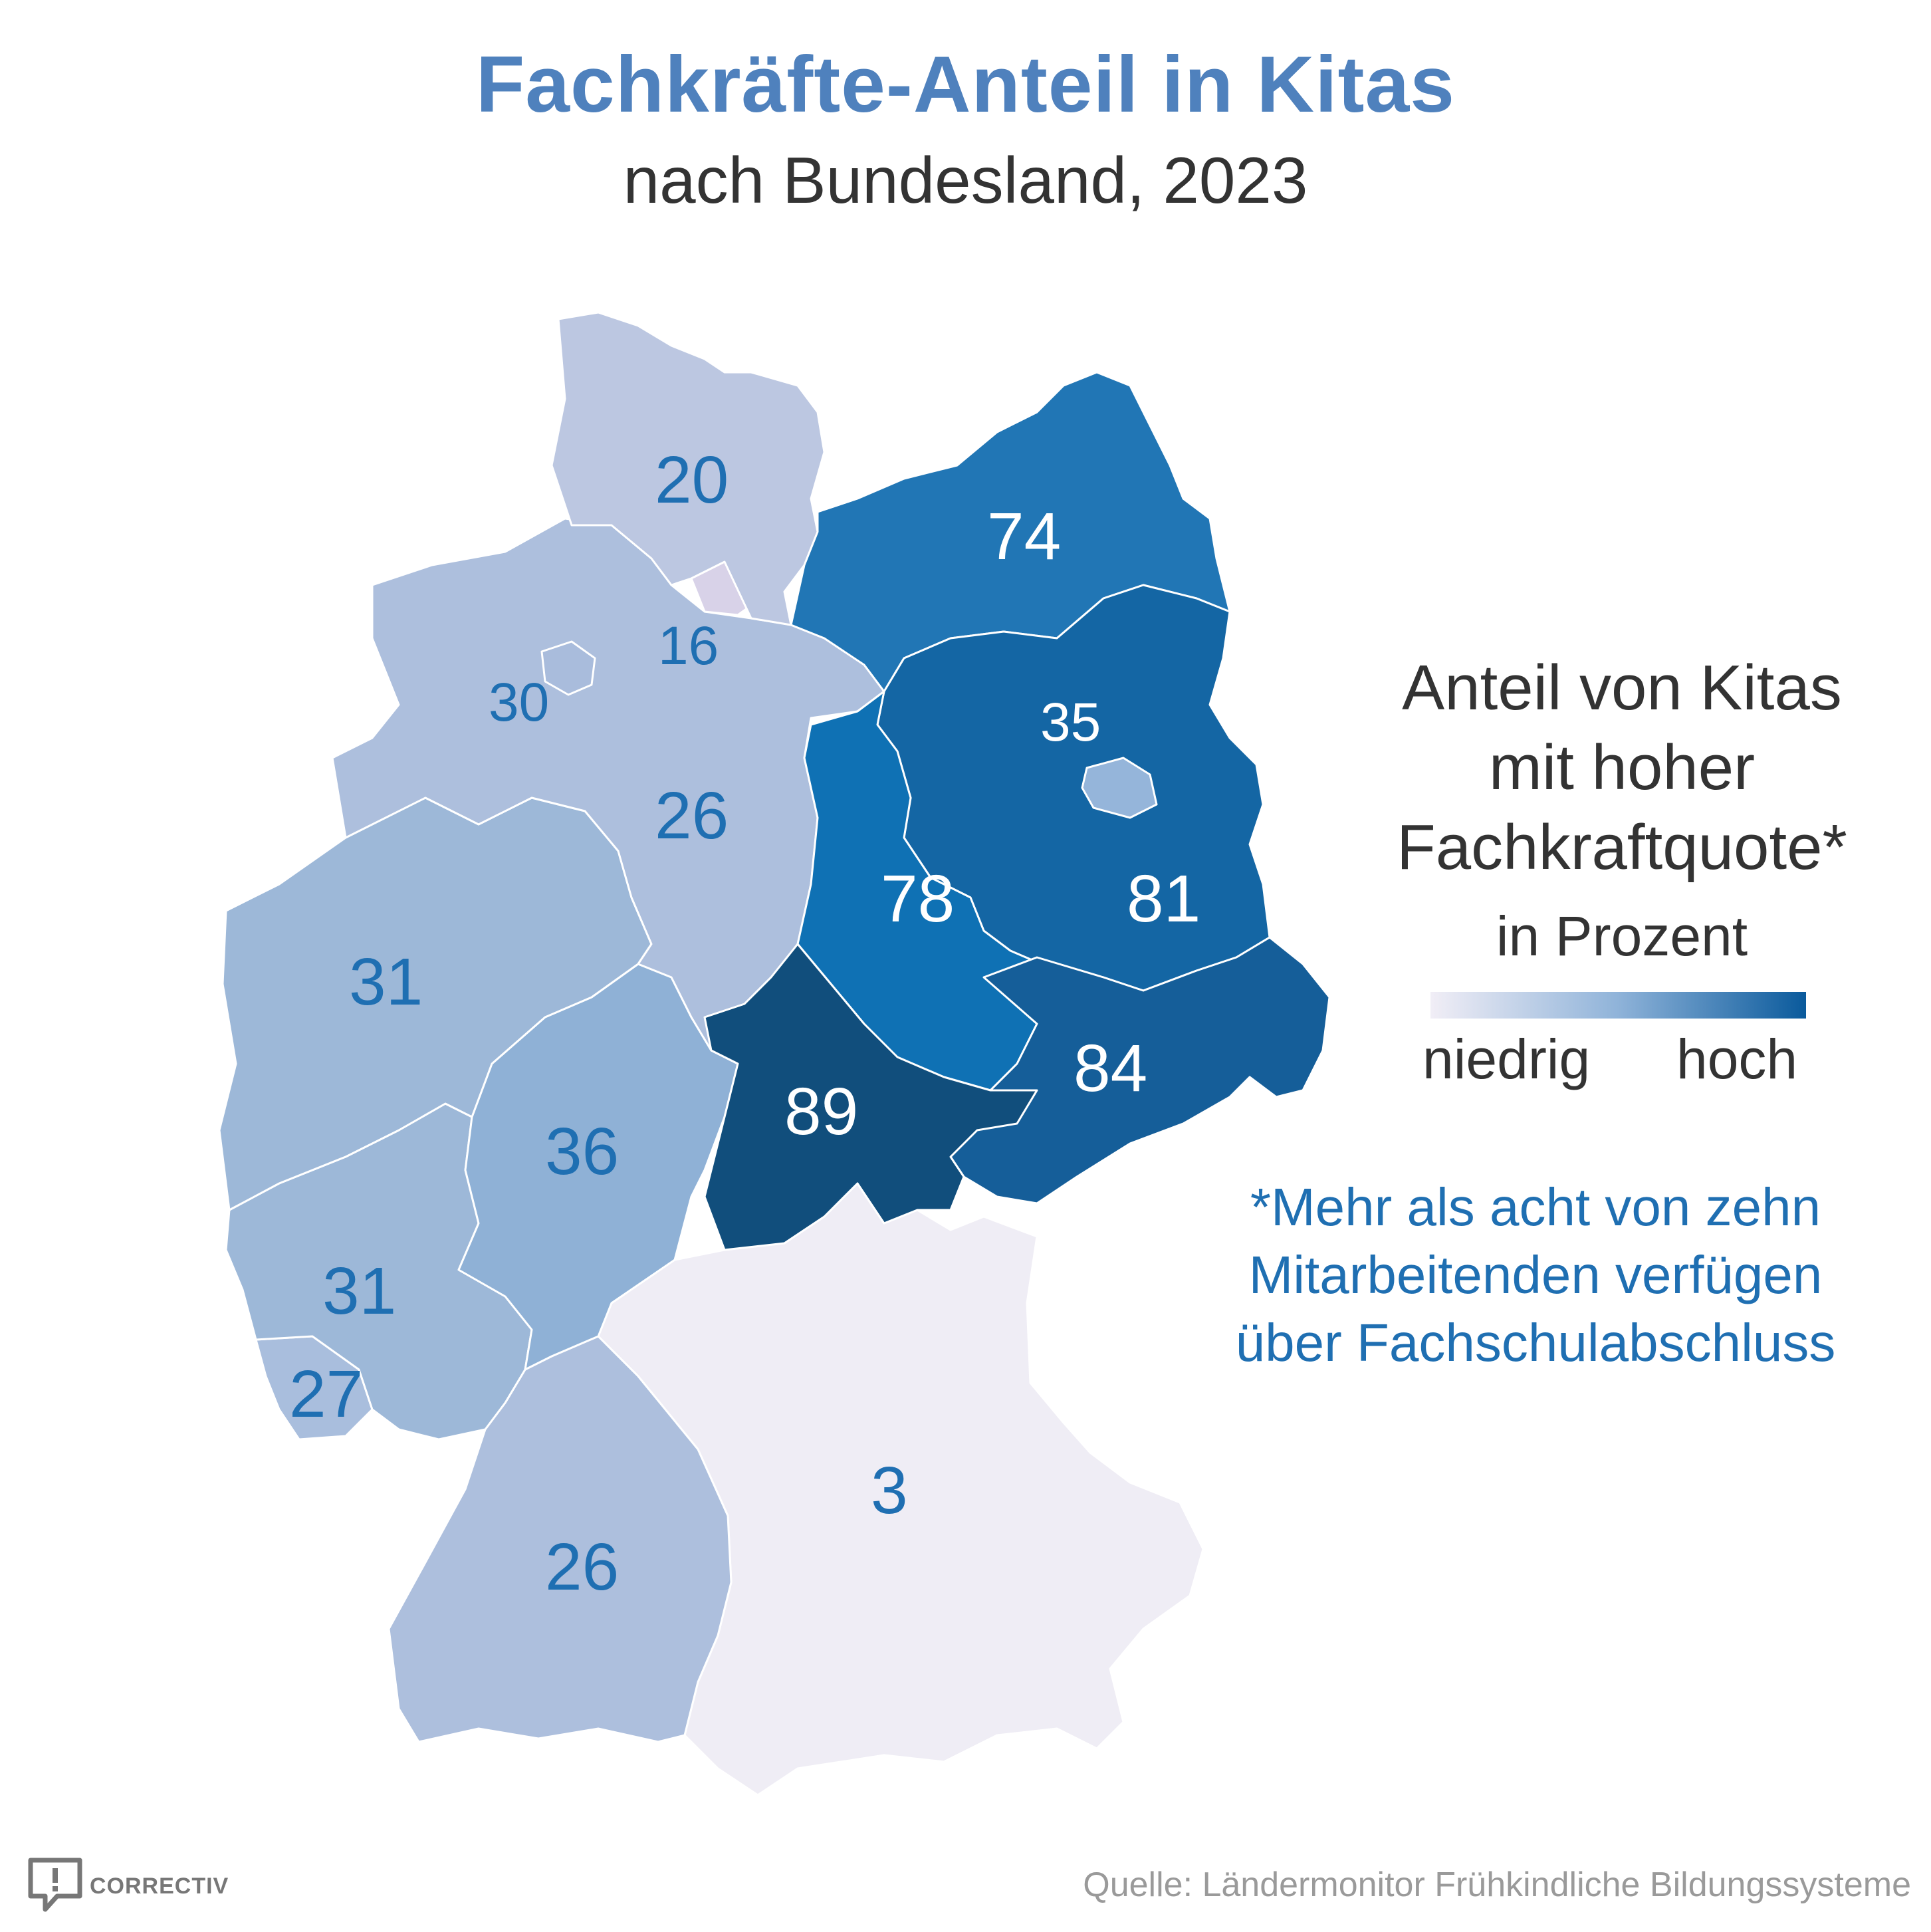 Image resolution: width=1931 pixels, height=1932 pixels. What do you see at coordinates (359, 1291) in the screenshot?
I see `value-label-rheinland-pfalz: 31` at bounding box center [359, 1291].